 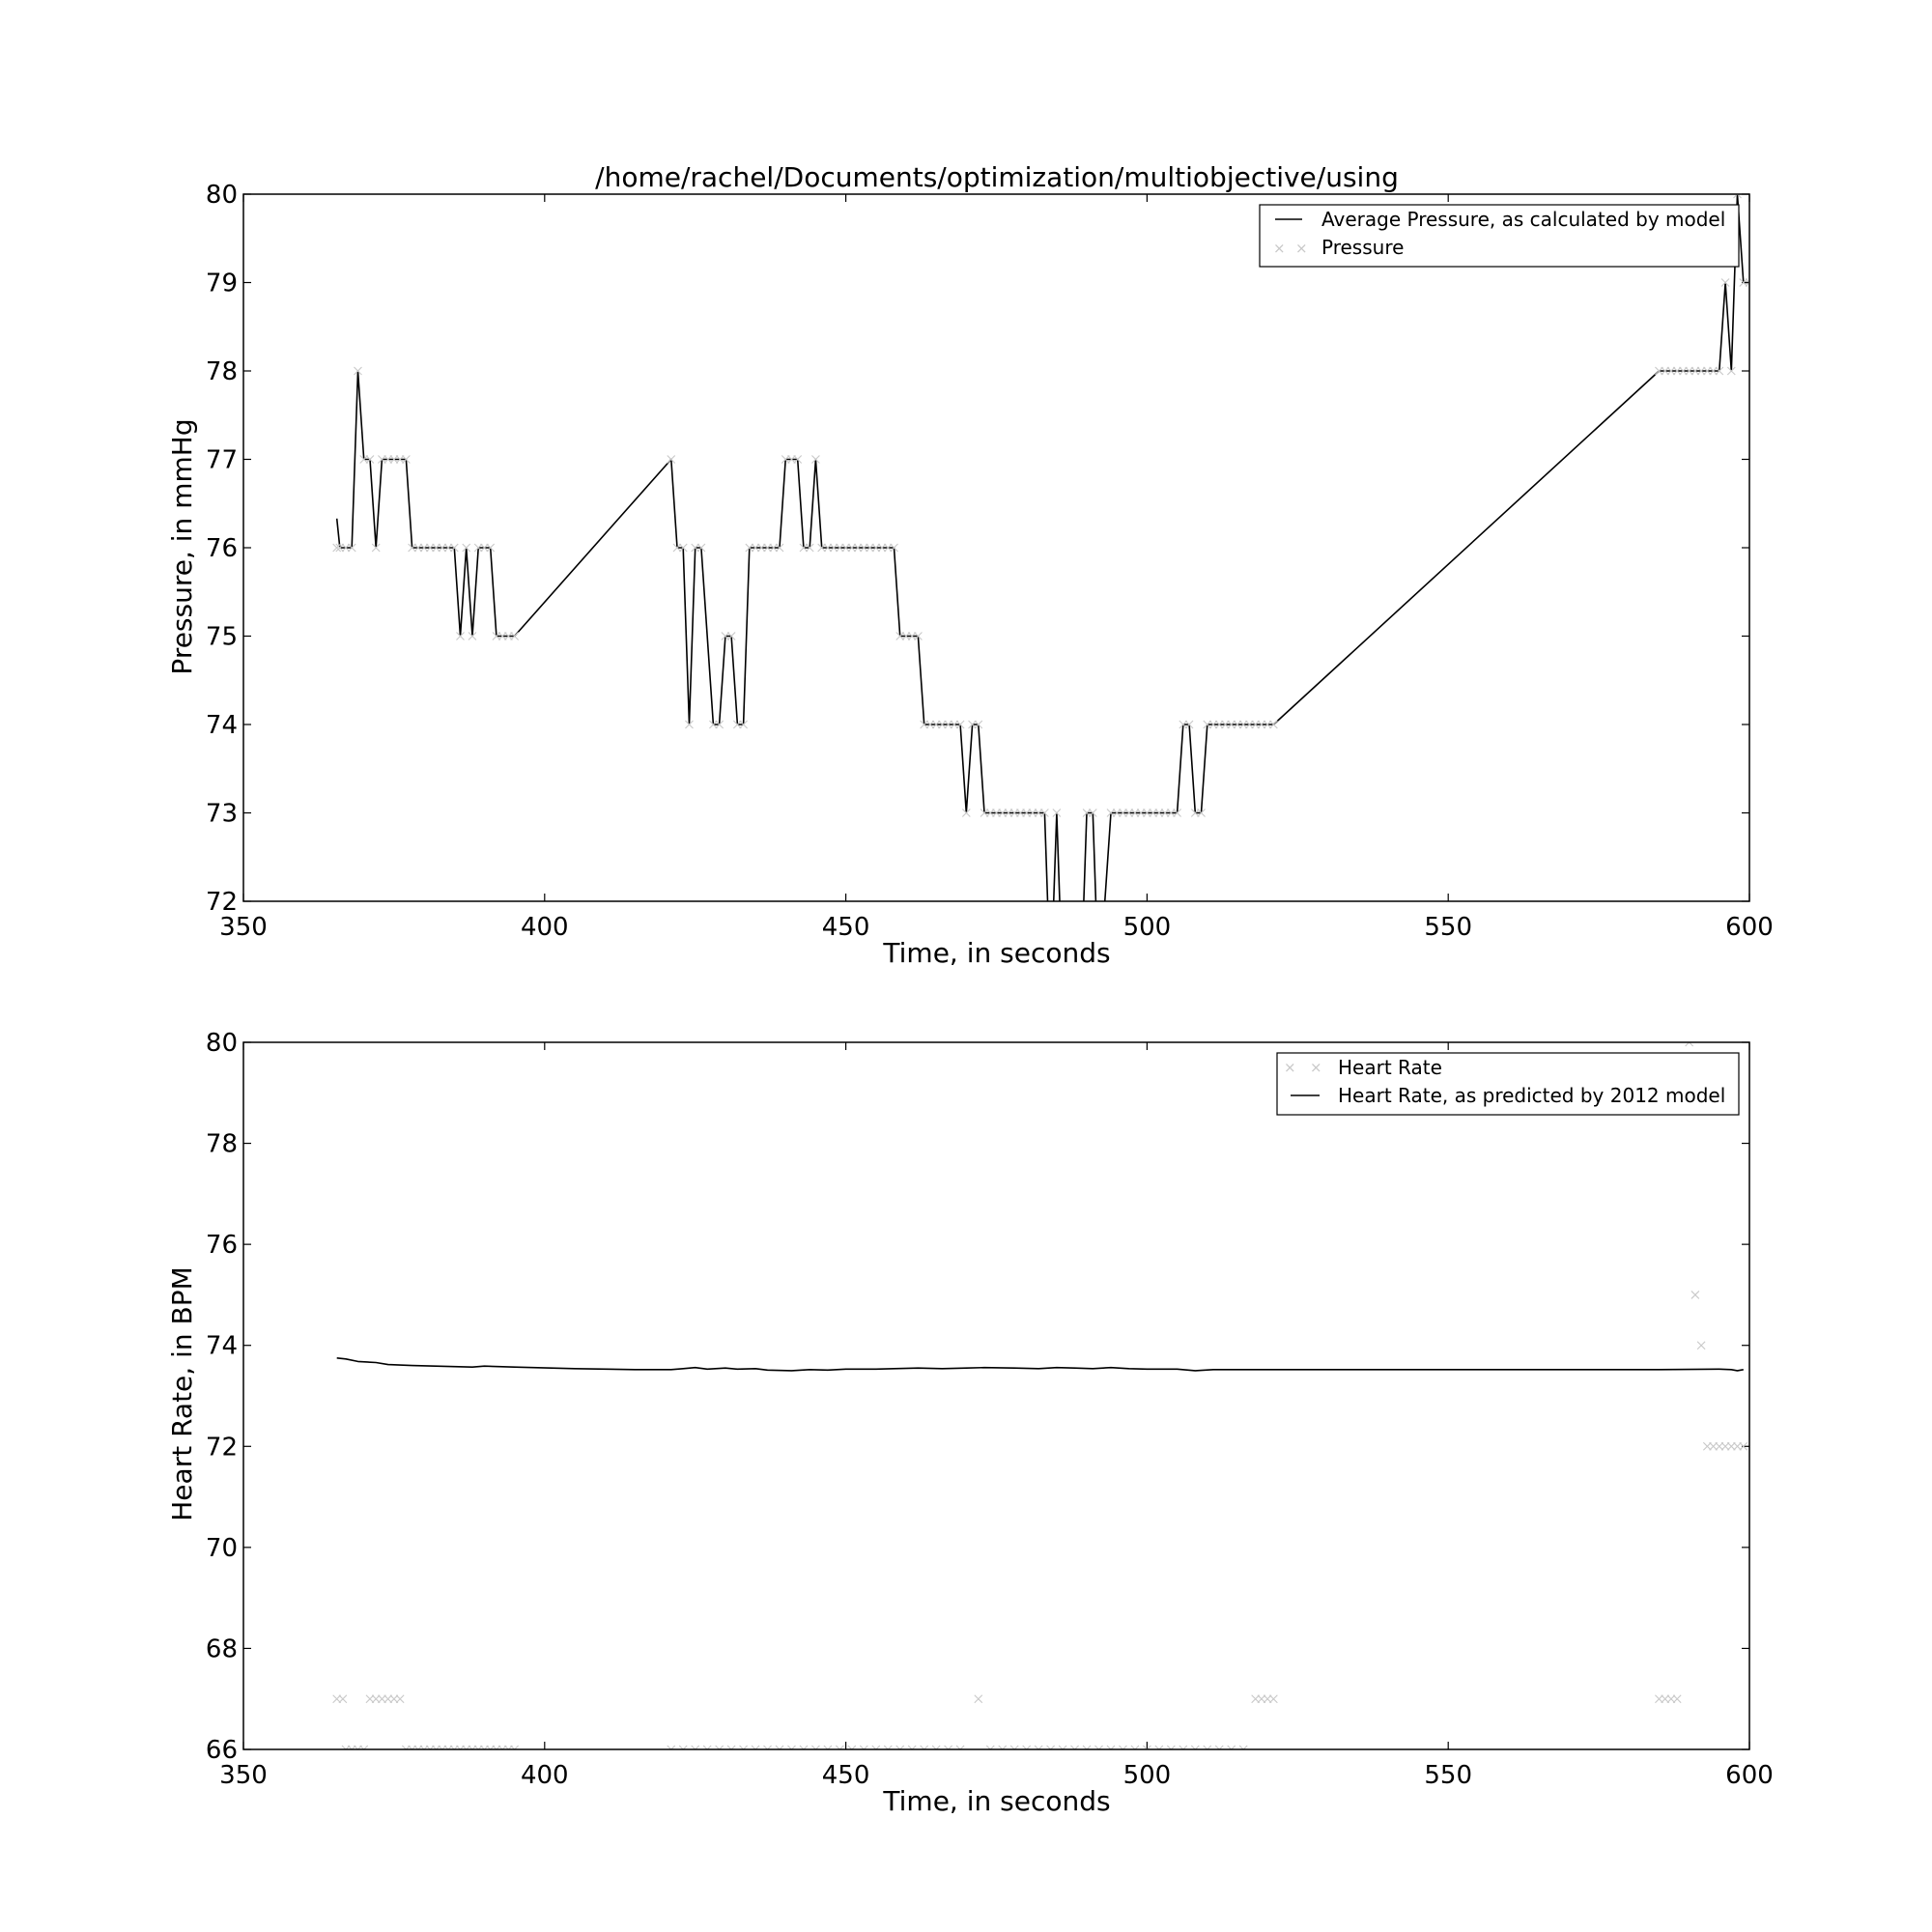 I want to click on series-line, so click(x=1040, y=1364).